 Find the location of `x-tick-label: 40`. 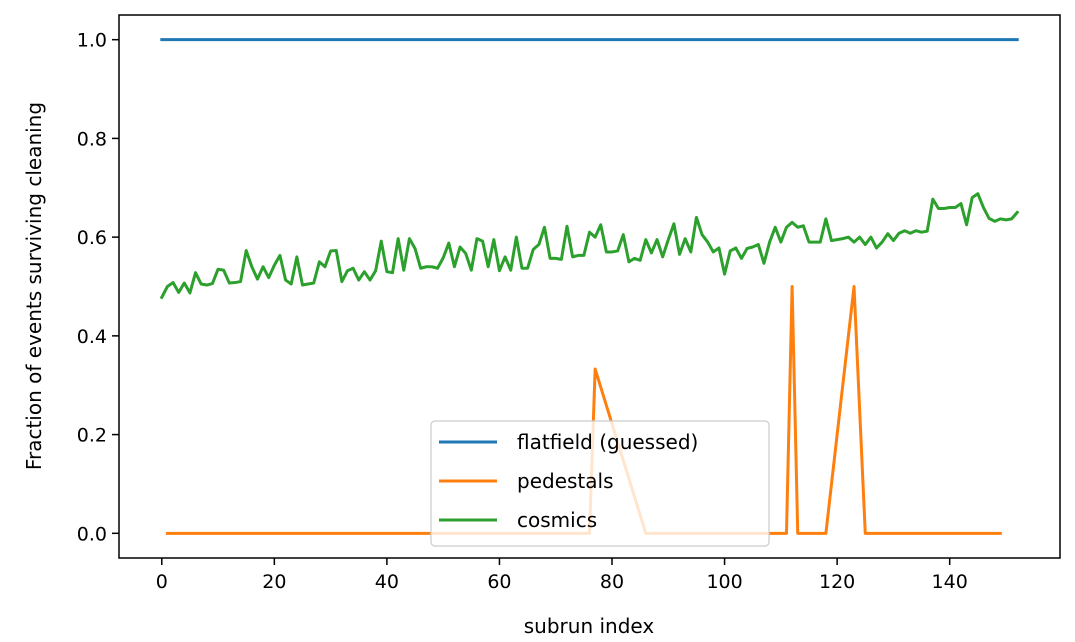

x-tick-label: 40 is located at coordinates (387, 582).